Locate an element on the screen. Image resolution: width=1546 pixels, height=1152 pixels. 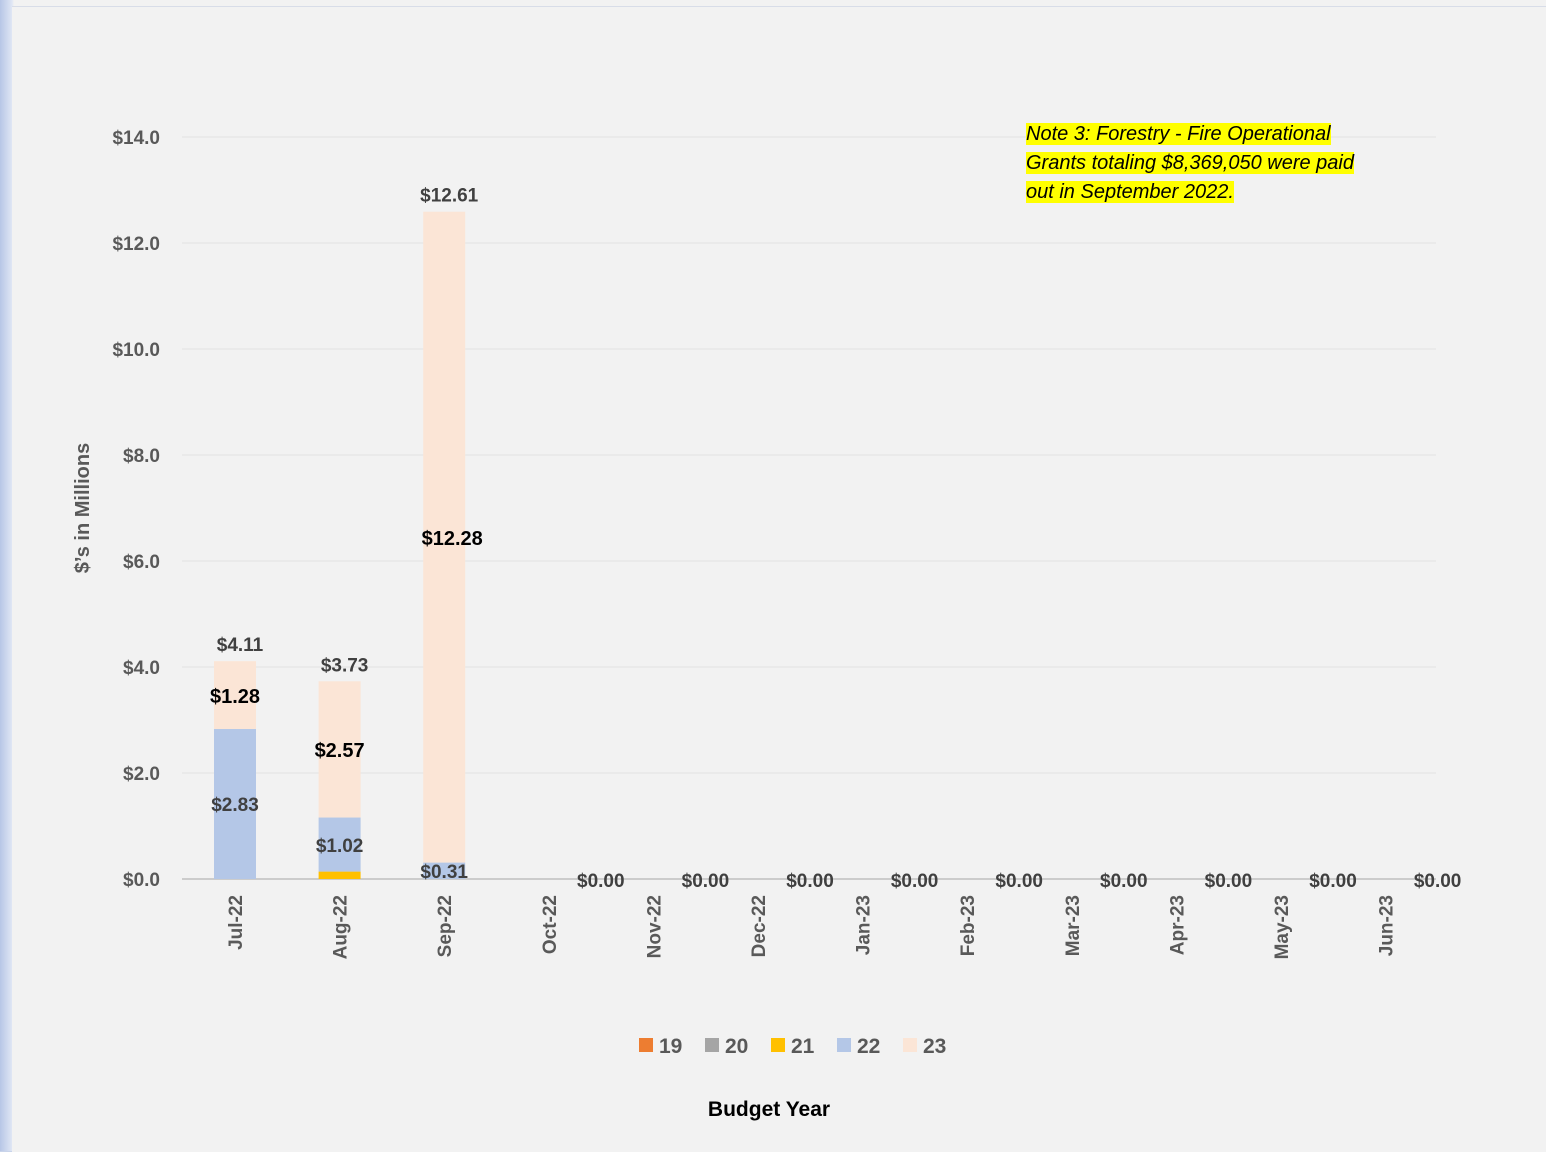
legend-label: 22 is located at coordinates (868, 1046).